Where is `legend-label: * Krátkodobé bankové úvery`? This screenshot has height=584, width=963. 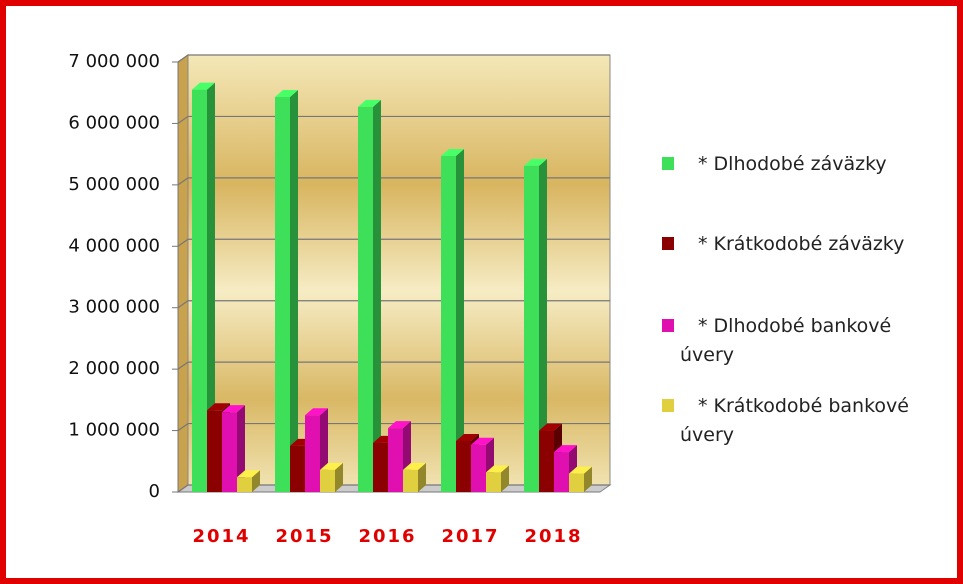 legend-label: * Krátkodobé bankové úvery is located at coordinates (794, 420).